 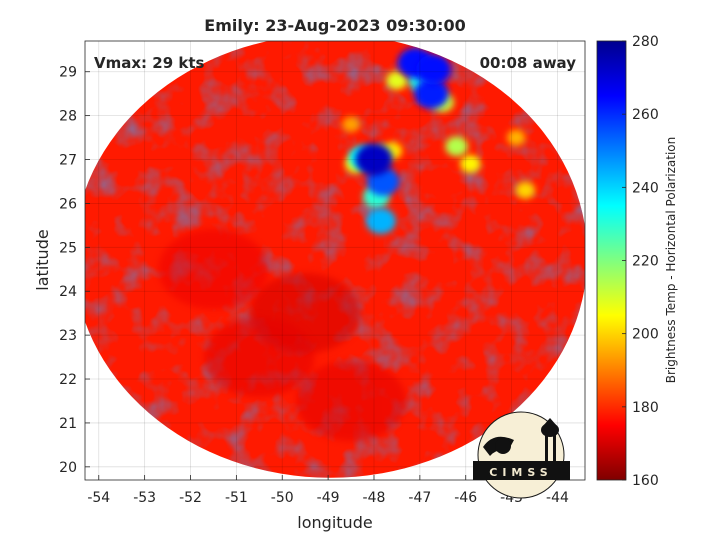 I want to click on y-tick-label: 27, so click(x=68, y=161).